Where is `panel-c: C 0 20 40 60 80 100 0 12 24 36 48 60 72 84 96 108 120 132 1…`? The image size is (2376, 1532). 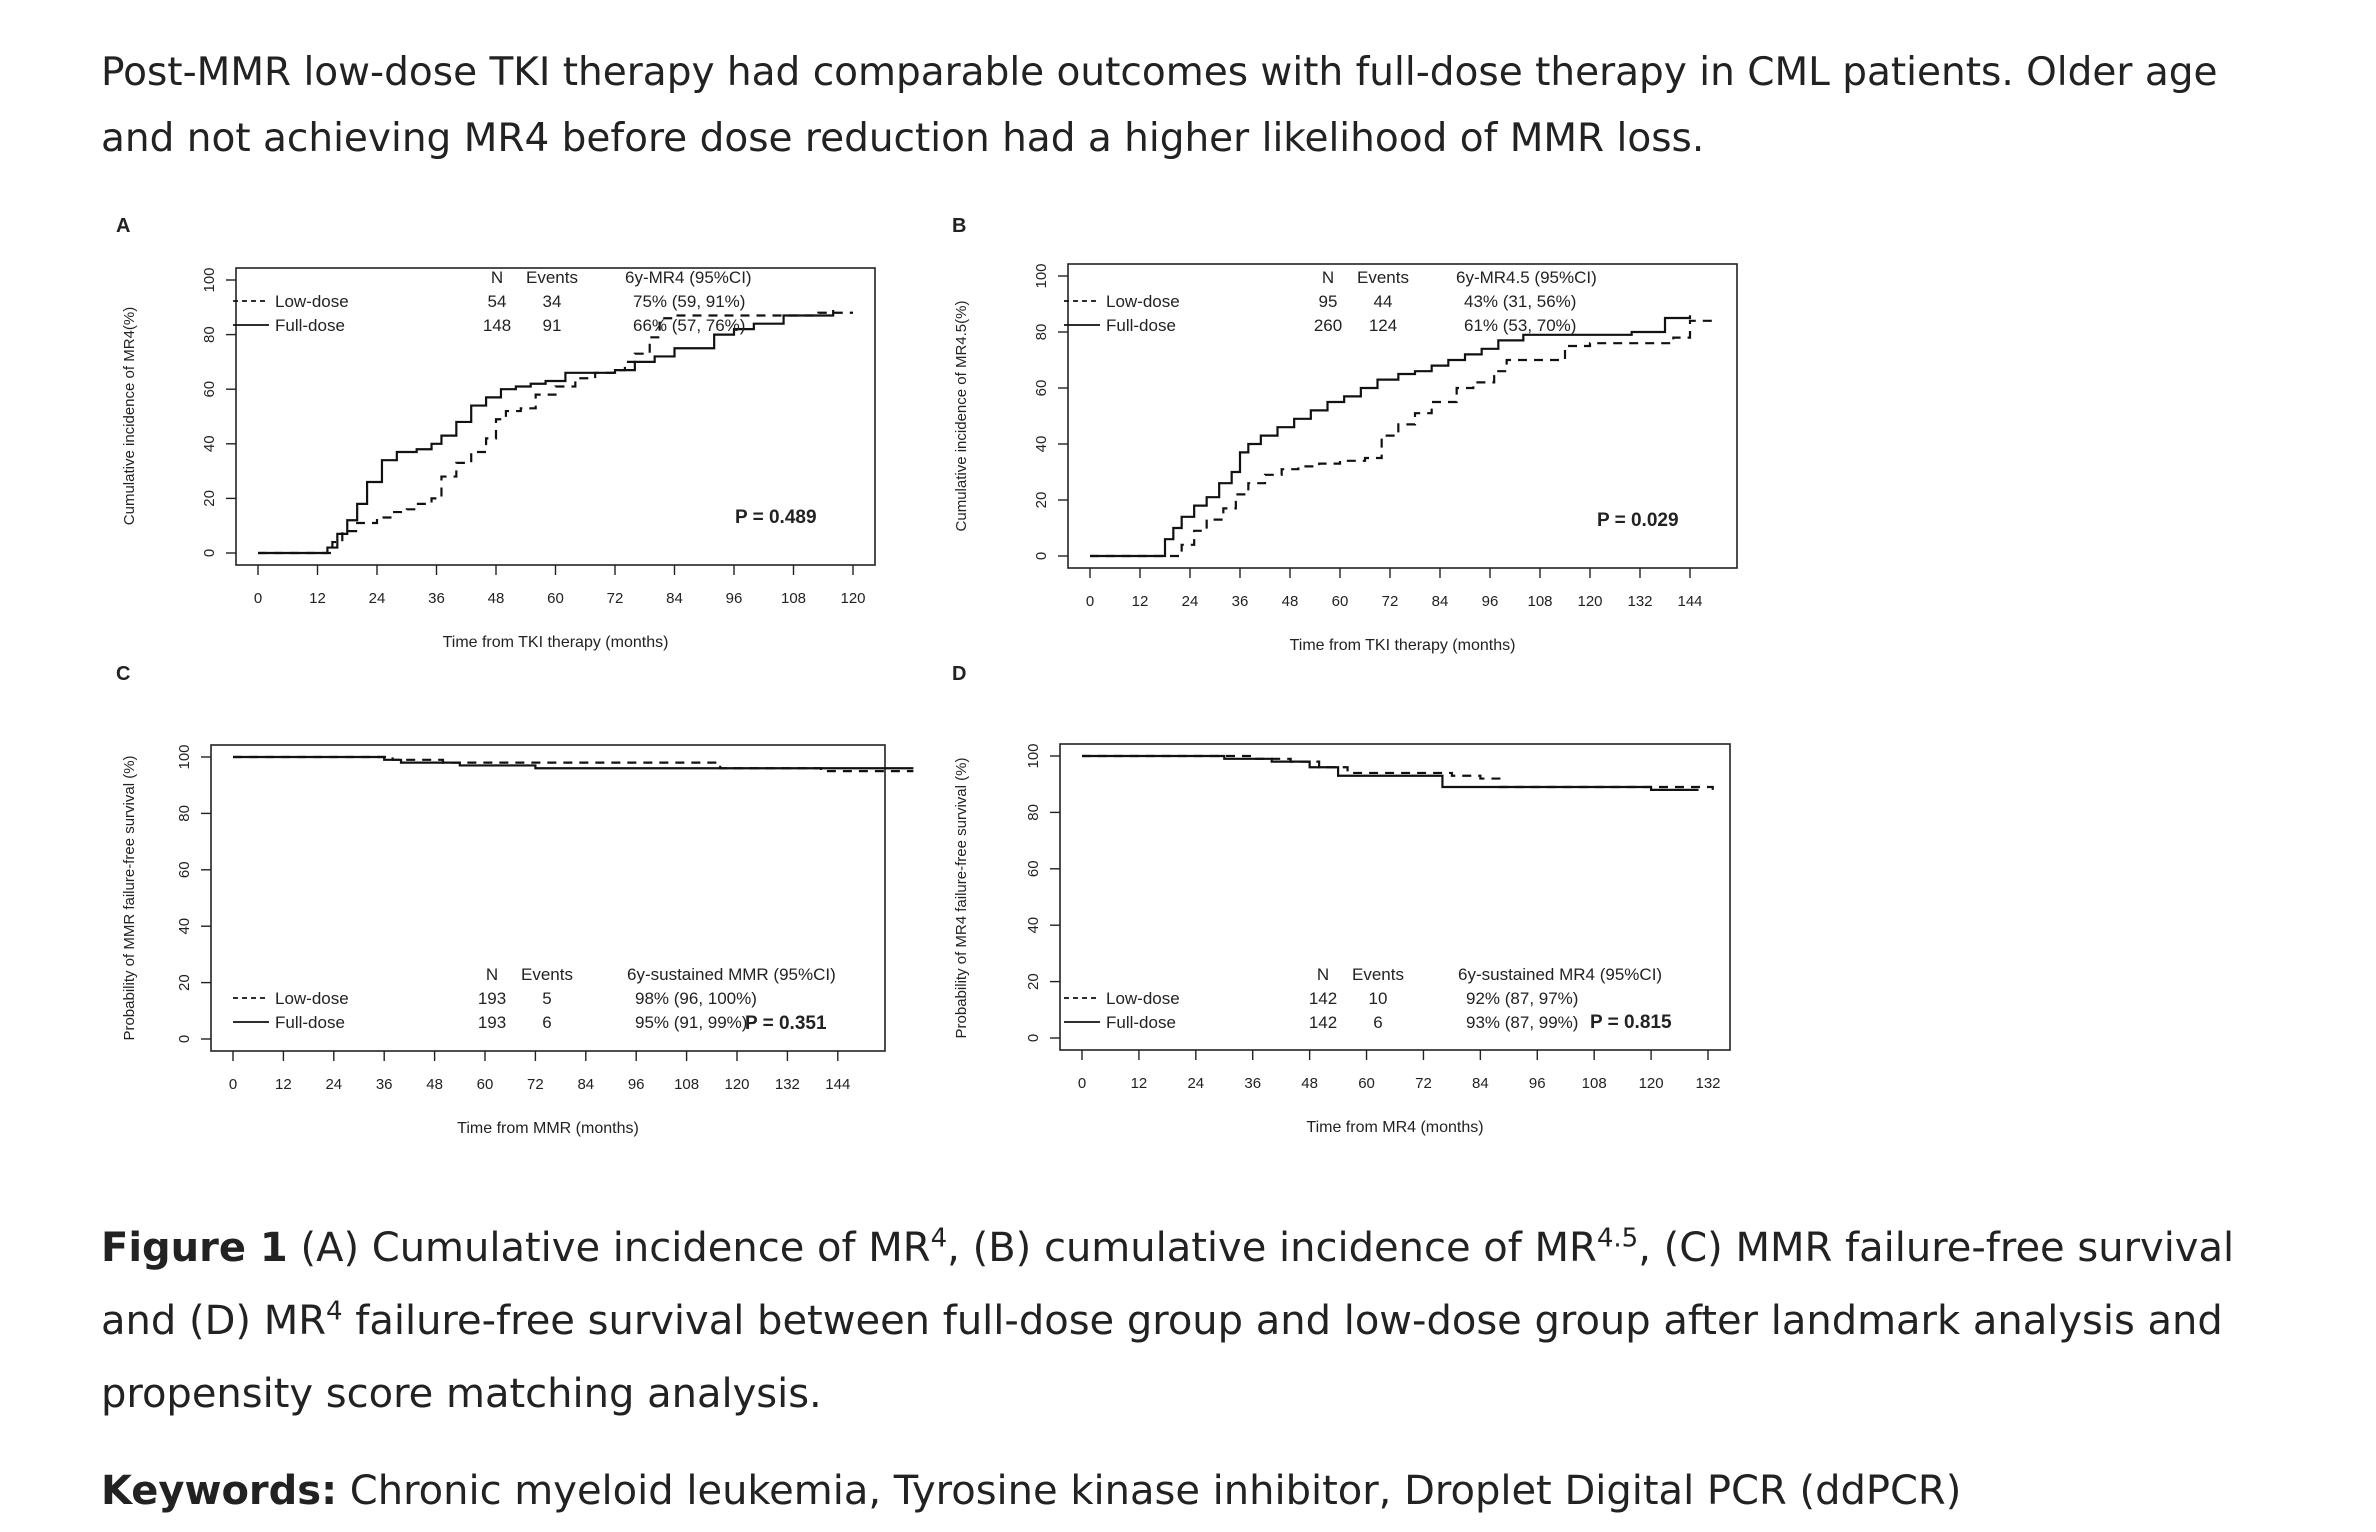
panel-c: C 0 20 40 60 80 100 0 12 24 36 48 60 72 84 96 108 120 132 1… is located at coordinates (515, 900).